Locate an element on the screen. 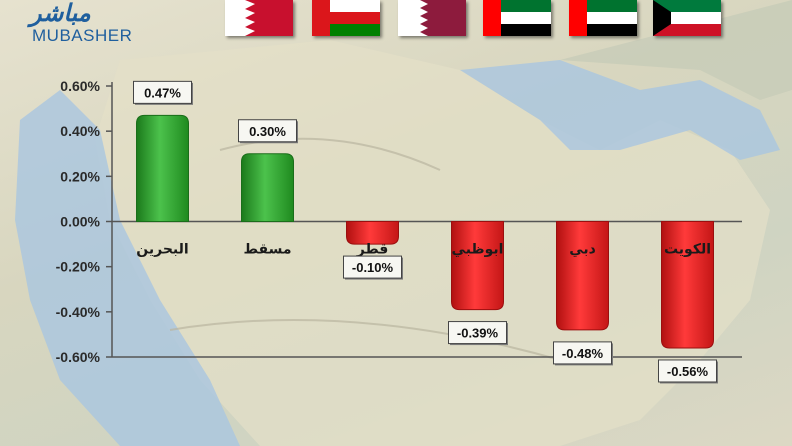  data-label: 0.47% is located at coordinates (162, 92).